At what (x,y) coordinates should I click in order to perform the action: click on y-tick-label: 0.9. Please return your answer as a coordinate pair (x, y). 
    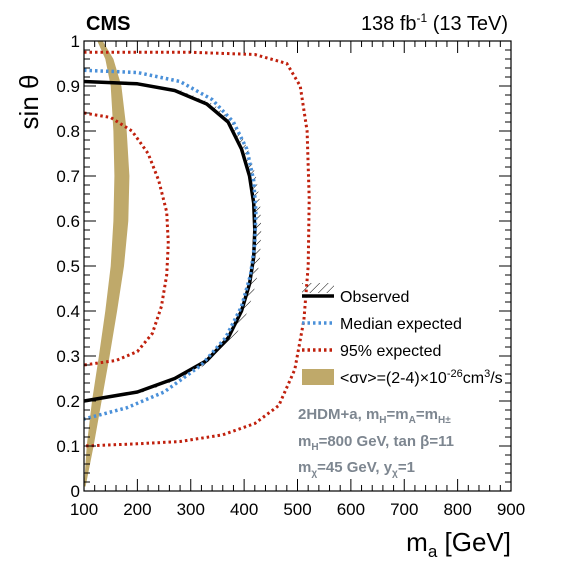
    Looking at the image, I should click on (68, 86).